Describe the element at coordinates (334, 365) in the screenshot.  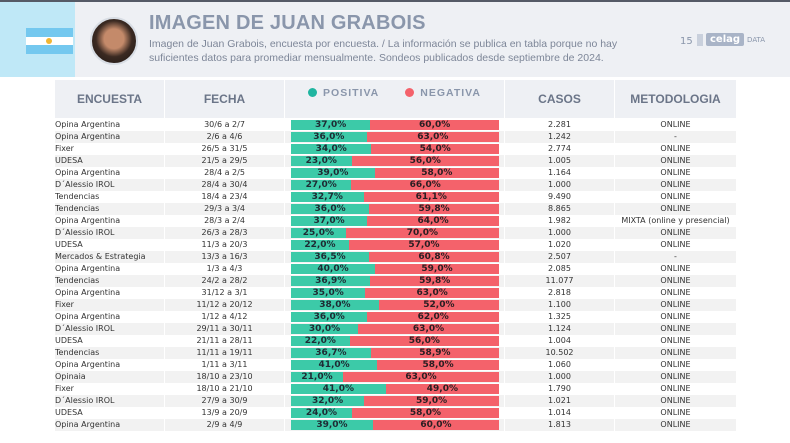
I see `bar-positiva: 41,0%` at that location.